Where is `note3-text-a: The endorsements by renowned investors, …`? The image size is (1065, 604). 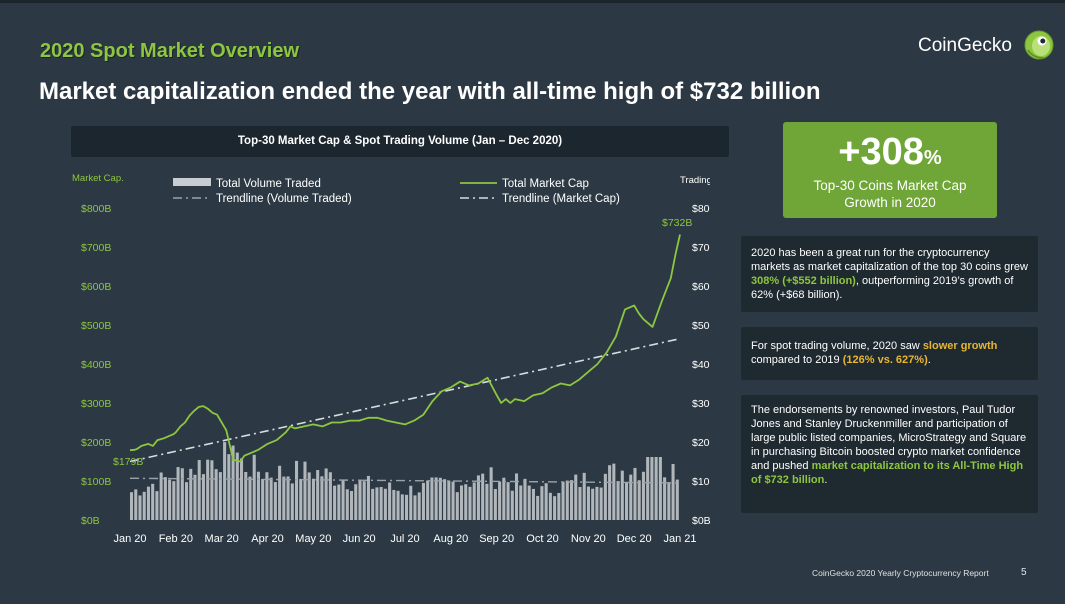 note3-text-a: The endorsements by renowned investors, … is located at coordinates (889, 438).